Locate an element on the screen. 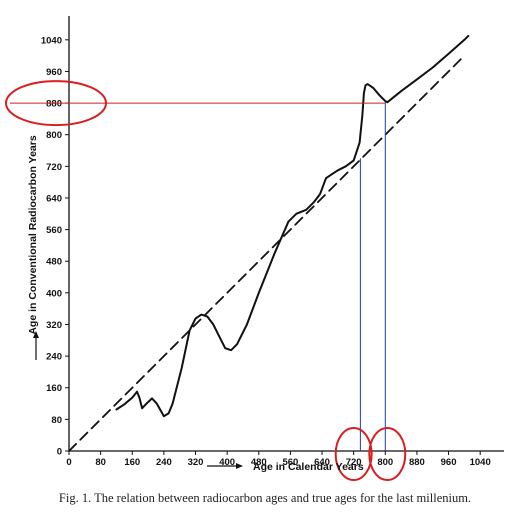 The image size is (530, 526). y-tick-label: 480 is located at coordinates (54, 262).